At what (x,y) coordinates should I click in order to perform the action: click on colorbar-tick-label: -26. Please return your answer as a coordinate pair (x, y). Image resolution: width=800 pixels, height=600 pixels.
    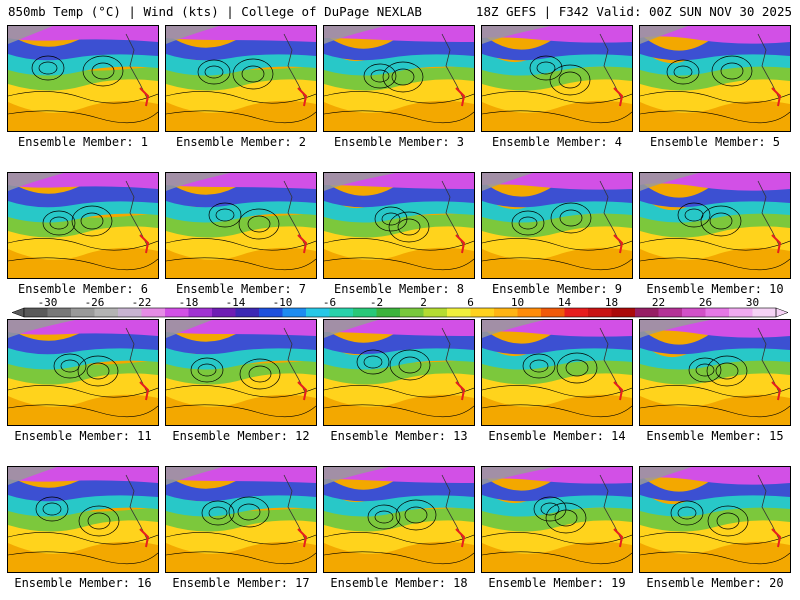
    Looking at the image, I should click on (95, 302).